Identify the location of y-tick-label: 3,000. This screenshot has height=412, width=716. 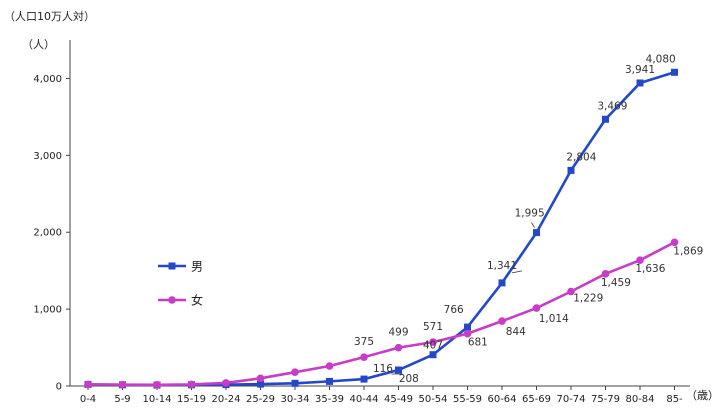
(47, 156).